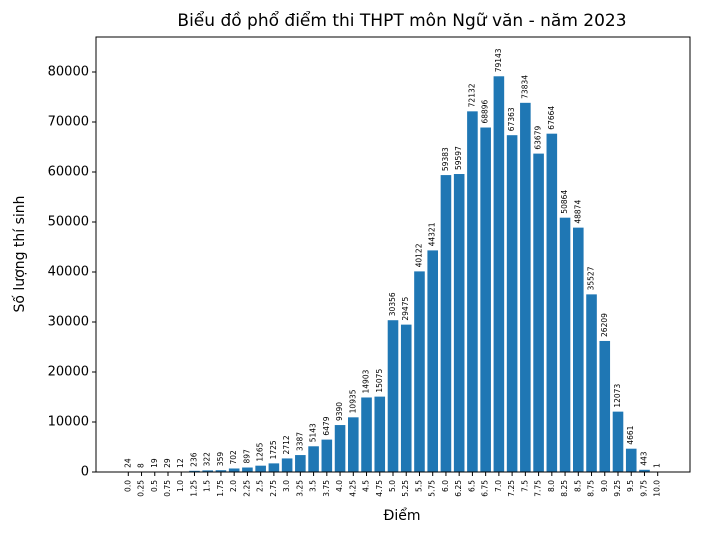  What do you see at coordinates (498, 60) in the screenshot?
I see `value-label: 79143` at bounding box center [498, 60].